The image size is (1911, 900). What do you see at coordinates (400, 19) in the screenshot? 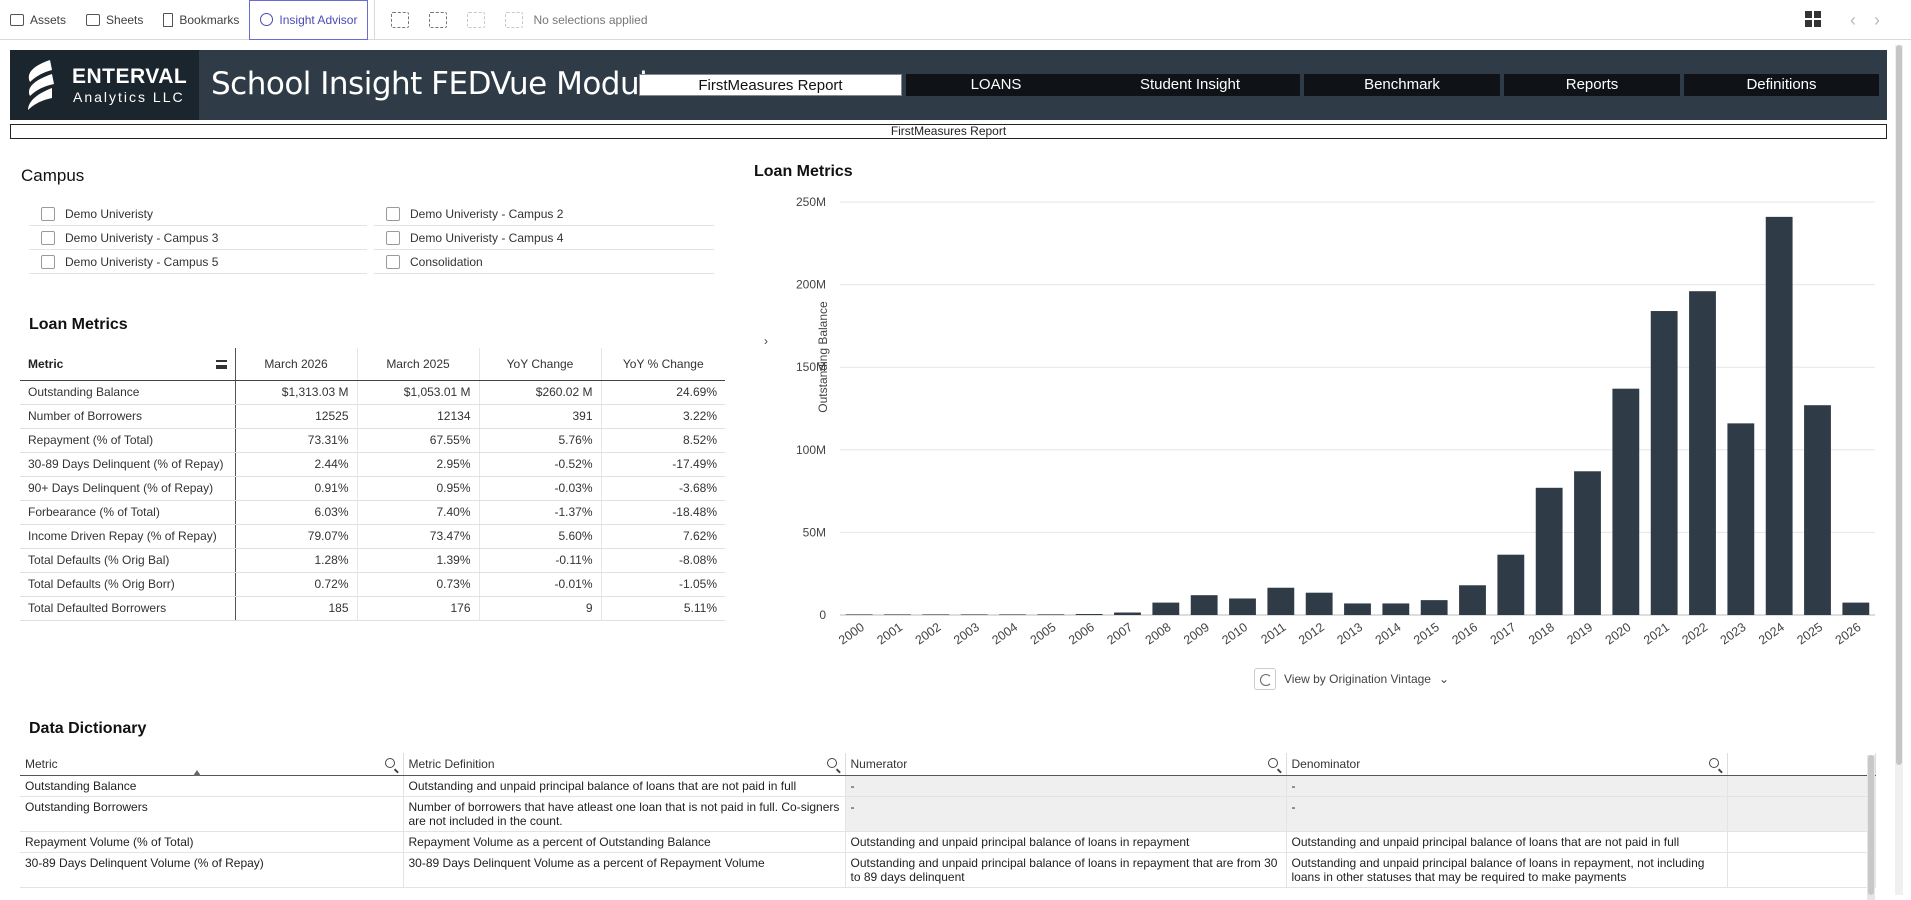
I see `smart-search-icon` at bounding box center [400, 19].